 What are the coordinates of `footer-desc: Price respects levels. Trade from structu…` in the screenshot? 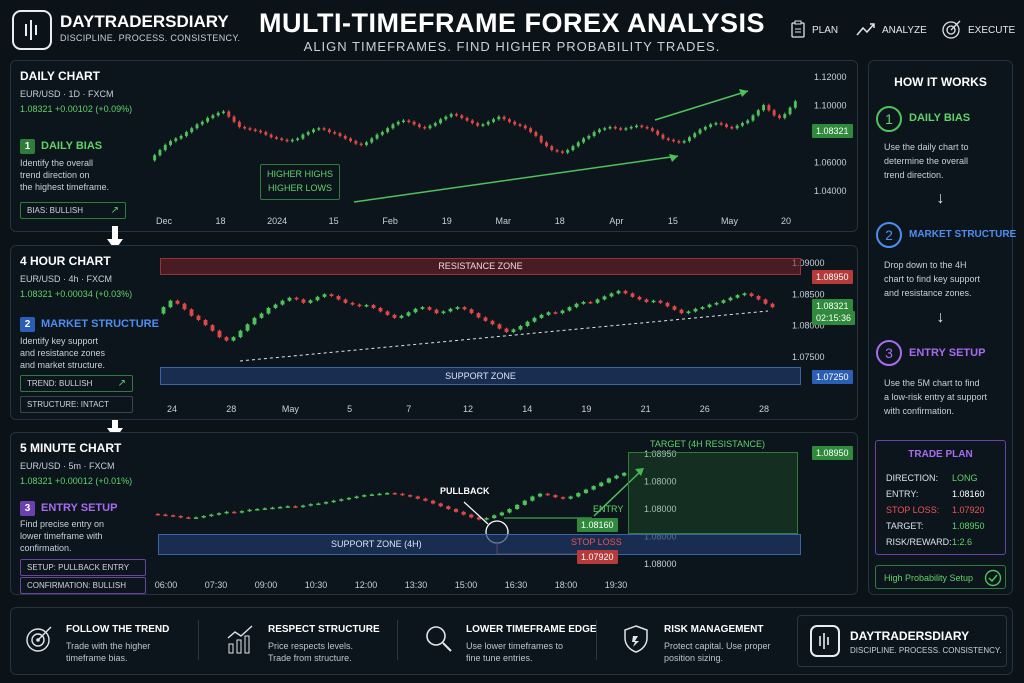 It's located at (310, 652).